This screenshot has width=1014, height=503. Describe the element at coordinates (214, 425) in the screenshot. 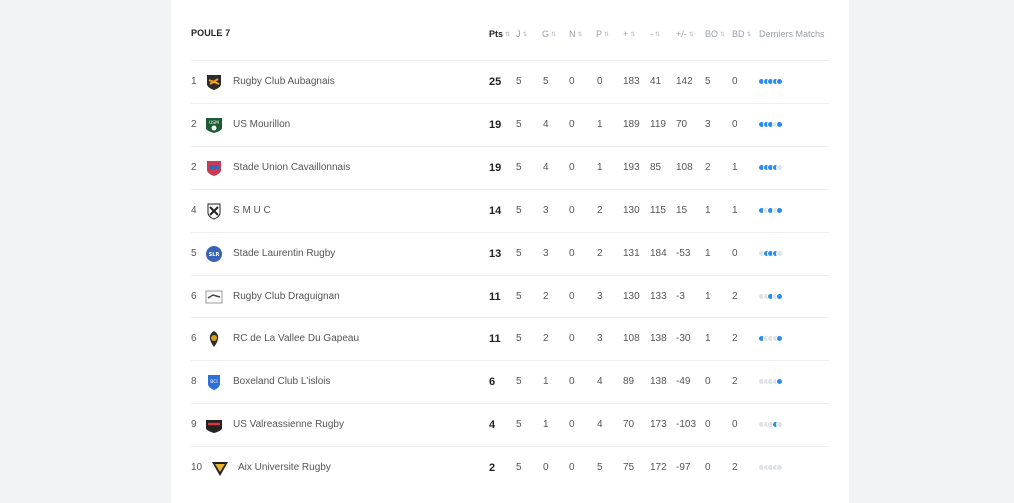

I see `valreas-logo` at that location.